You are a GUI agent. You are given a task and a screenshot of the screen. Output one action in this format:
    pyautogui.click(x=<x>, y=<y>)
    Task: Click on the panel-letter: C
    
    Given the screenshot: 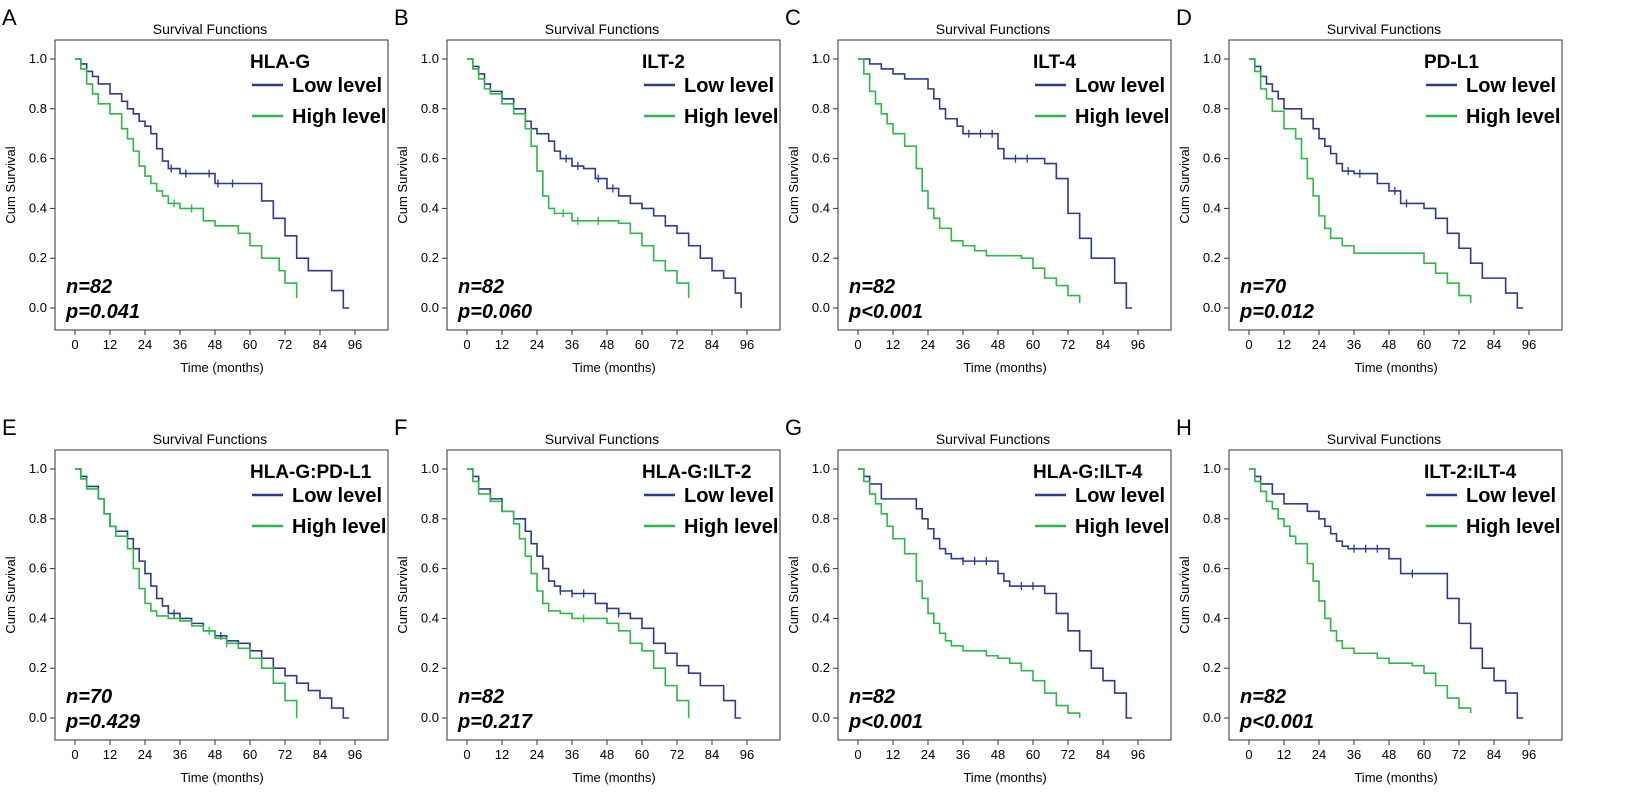 What is the action you would take?
    pyautogui.click(x=793, y=17)
    